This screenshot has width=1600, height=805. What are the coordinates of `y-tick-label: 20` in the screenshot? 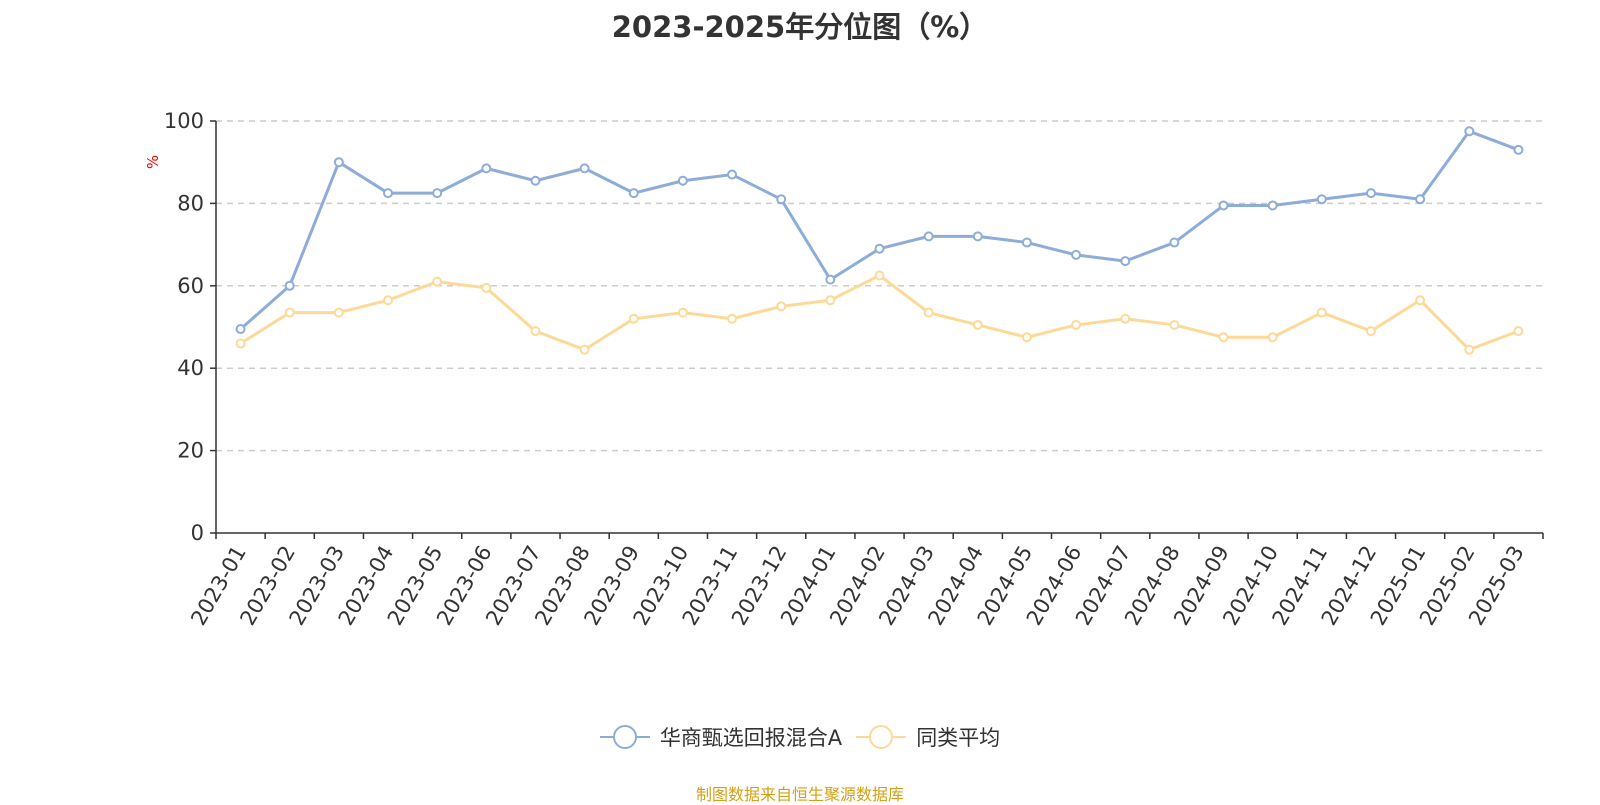 It's located at (190, 451).